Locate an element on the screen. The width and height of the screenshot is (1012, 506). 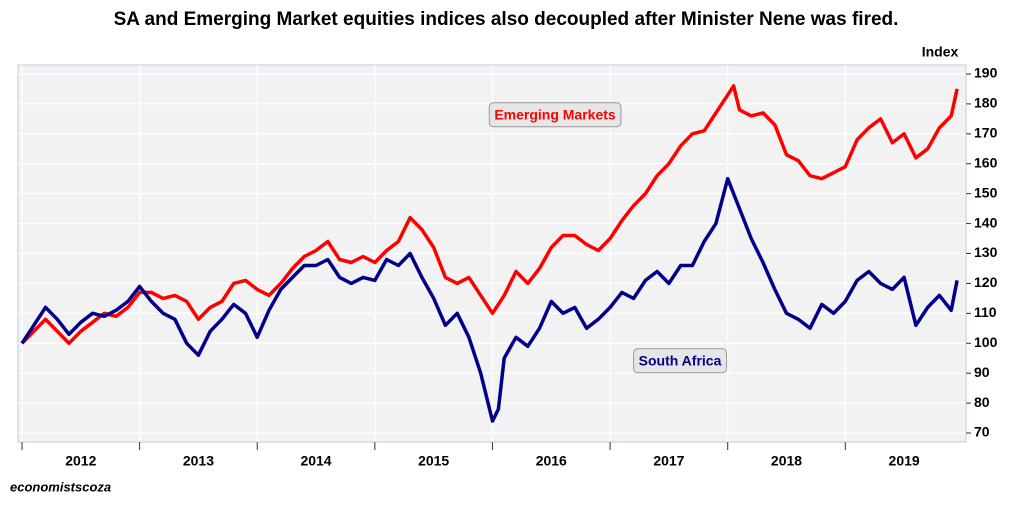
y-axis-label: Index is located at coordinates (940, 52).